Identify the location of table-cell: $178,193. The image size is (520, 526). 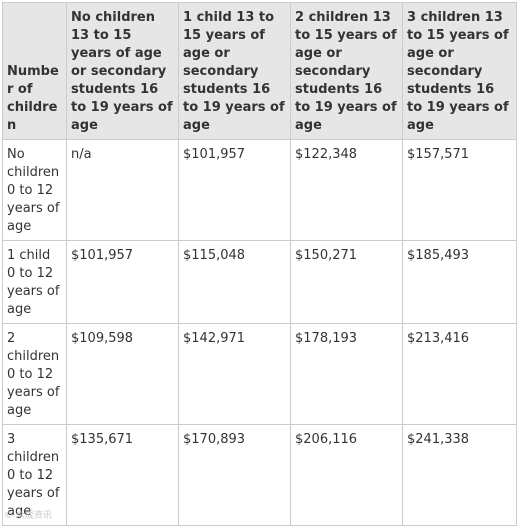
(346, 374).